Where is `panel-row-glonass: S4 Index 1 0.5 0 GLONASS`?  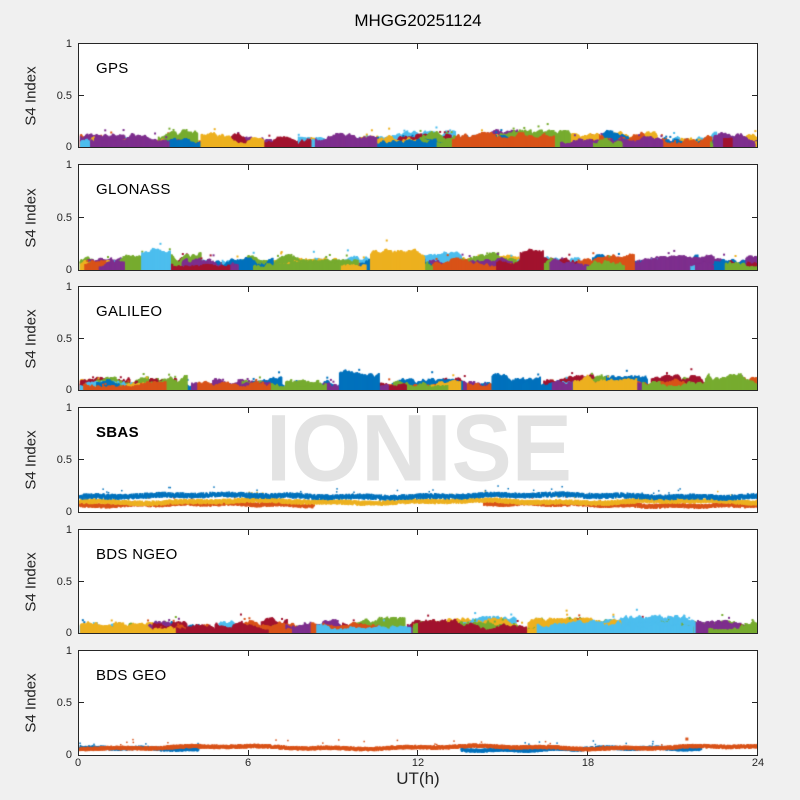 panel-row-glonass: S4 Index 1 0.5 0 GLONASS is located at coordinates (400, 218).